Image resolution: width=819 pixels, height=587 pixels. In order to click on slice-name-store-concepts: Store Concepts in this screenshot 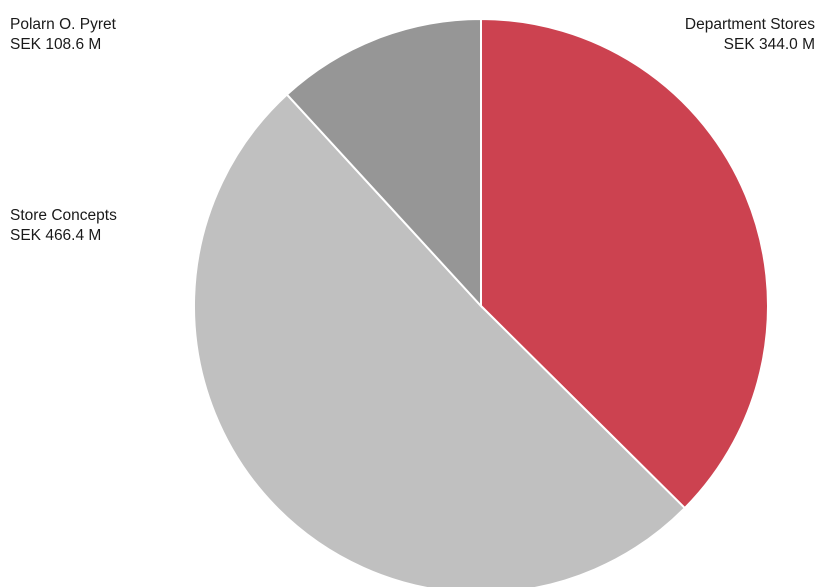, I will do `click(63, 215)`.